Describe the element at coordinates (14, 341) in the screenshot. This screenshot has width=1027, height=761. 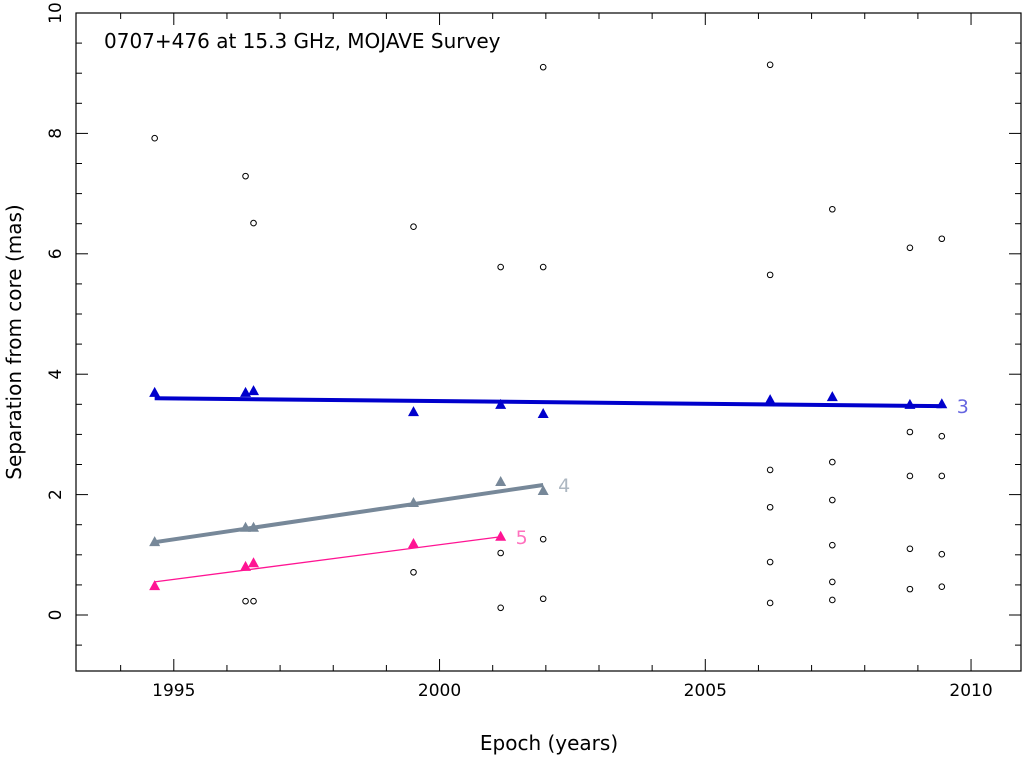
I see `y-axis-label: Separation from core (mas)` at that location.